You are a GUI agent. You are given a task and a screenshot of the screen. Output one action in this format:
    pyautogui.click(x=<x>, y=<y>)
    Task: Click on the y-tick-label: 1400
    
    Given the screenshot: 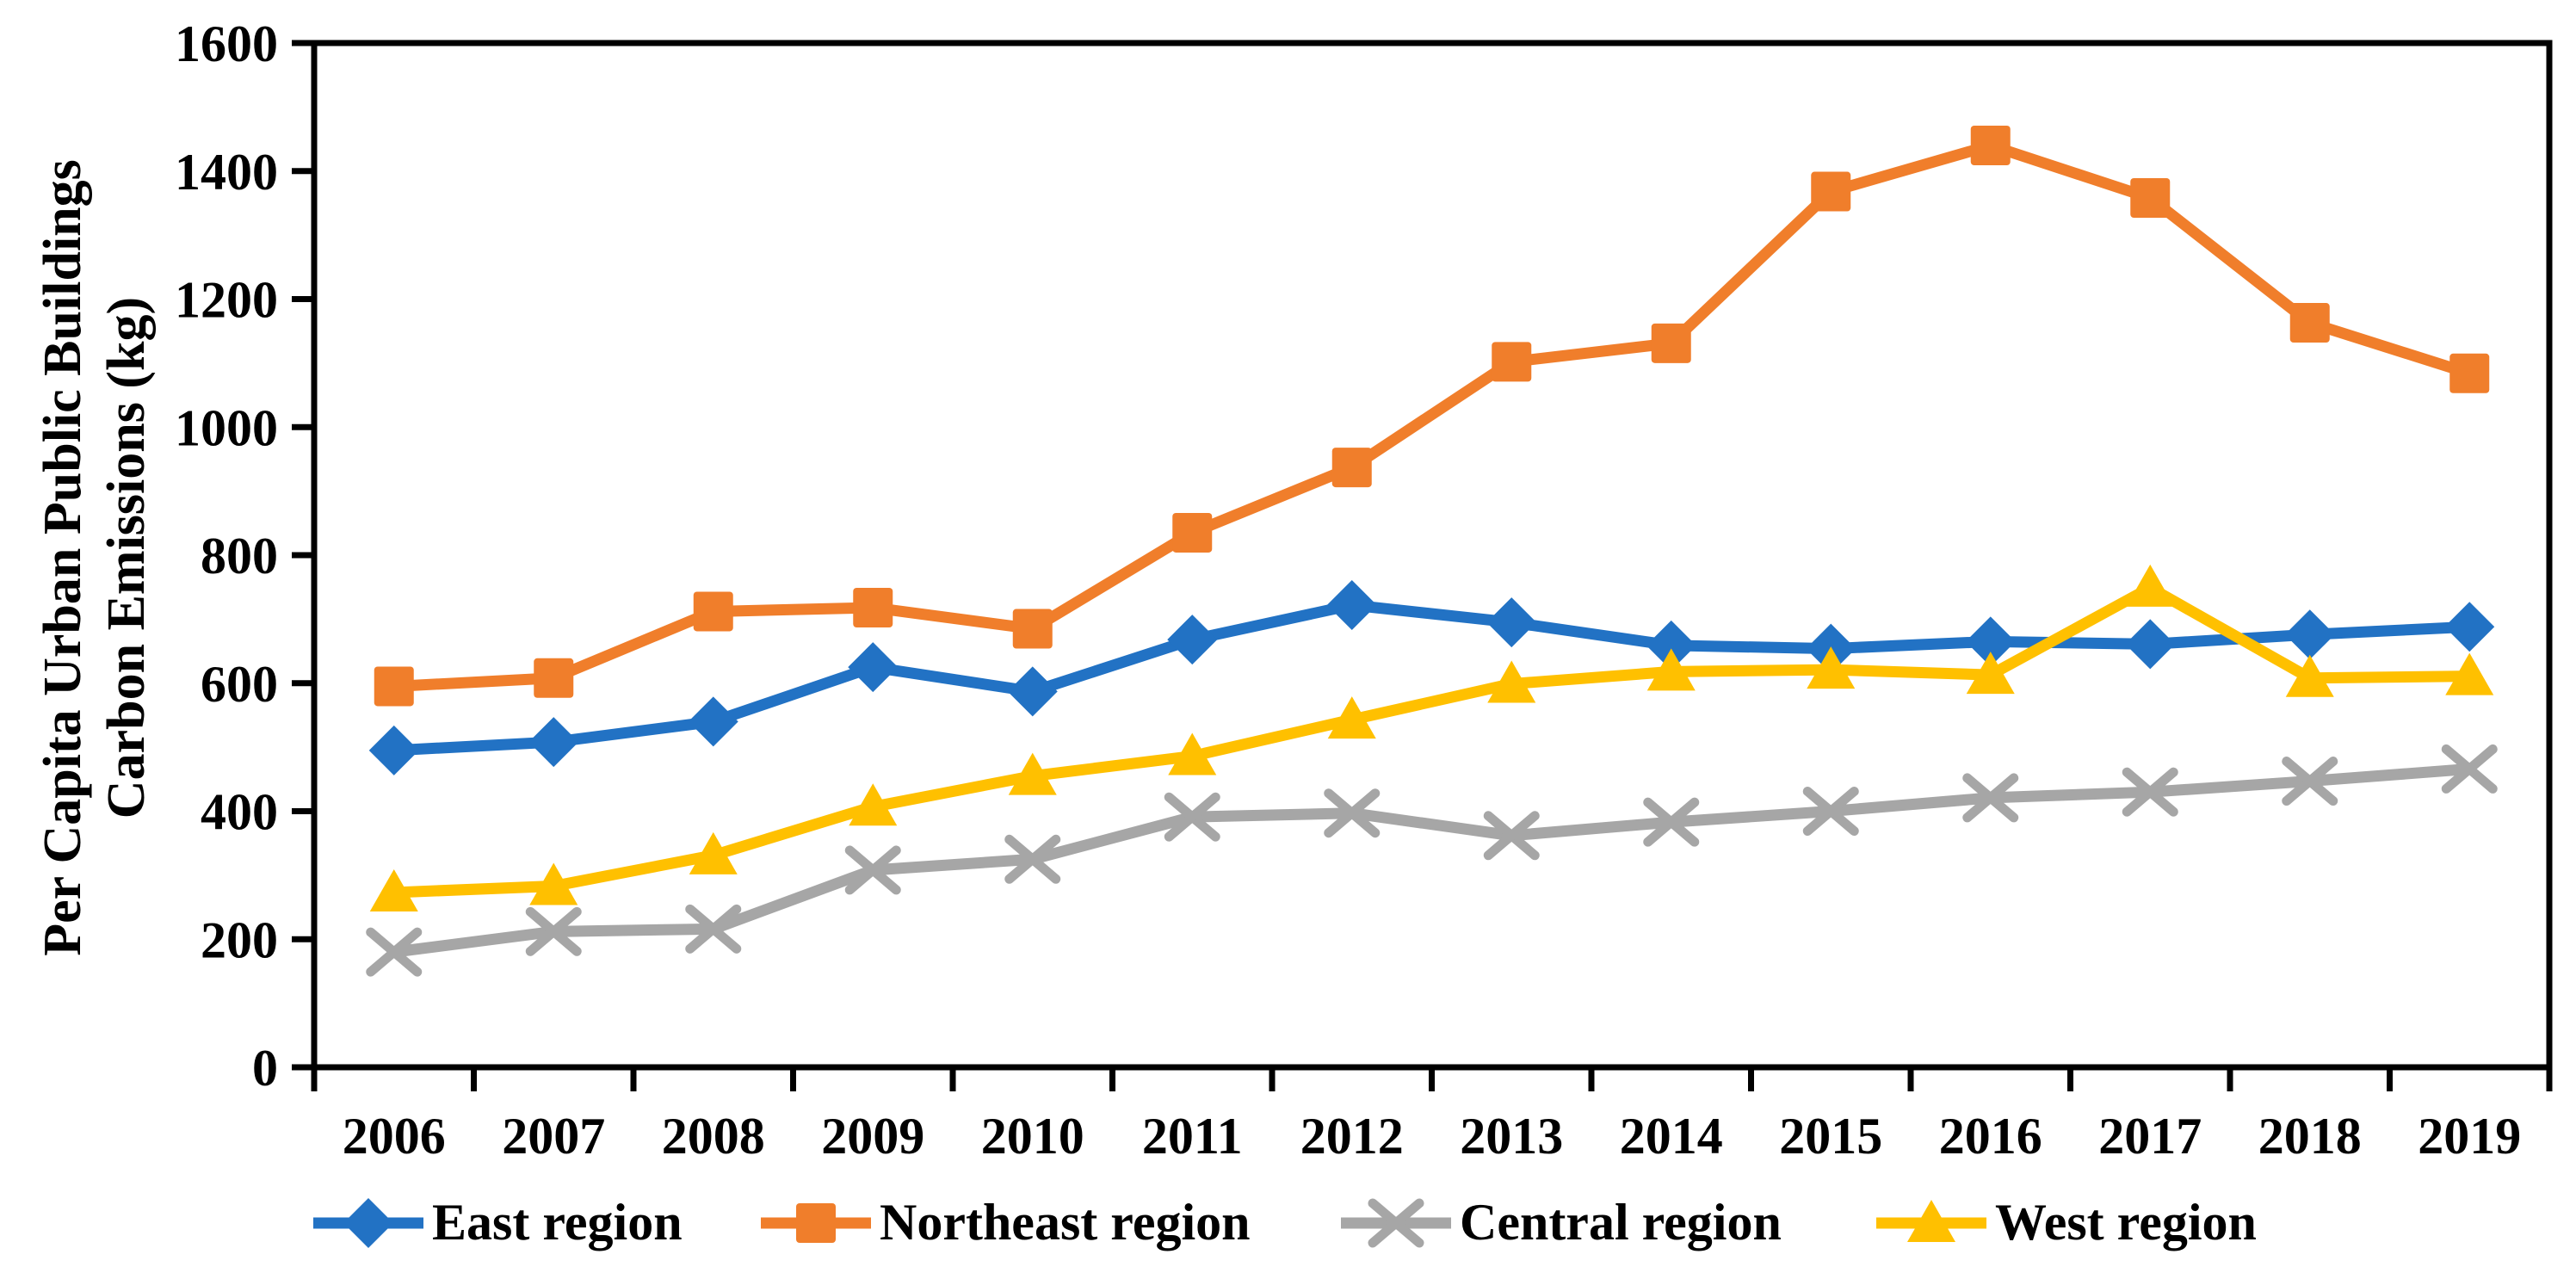 What is the action you would take?
    pyautogui.click(x=226, y=173)
    